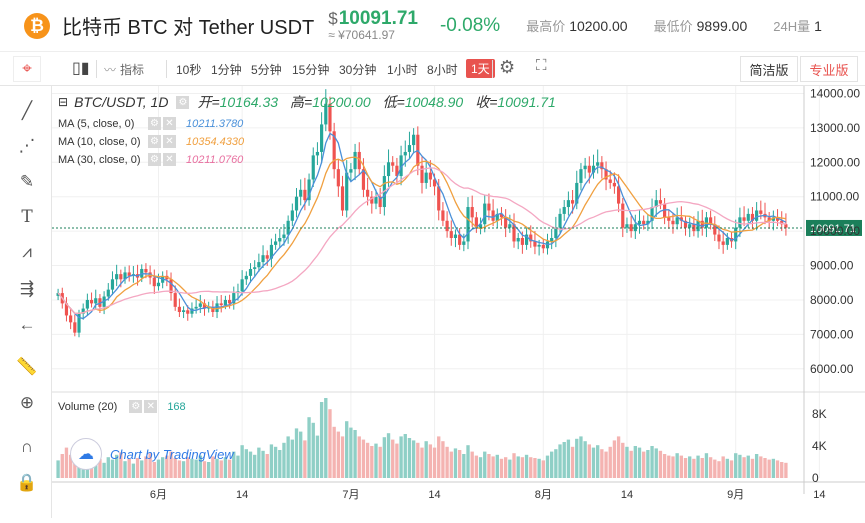 The height and width of the screenshot is (523, 865). What do you see at coordinates (402, 70) in the screenshot?
I see `interval-1h: 1小时` at bounding box center [402, 70].